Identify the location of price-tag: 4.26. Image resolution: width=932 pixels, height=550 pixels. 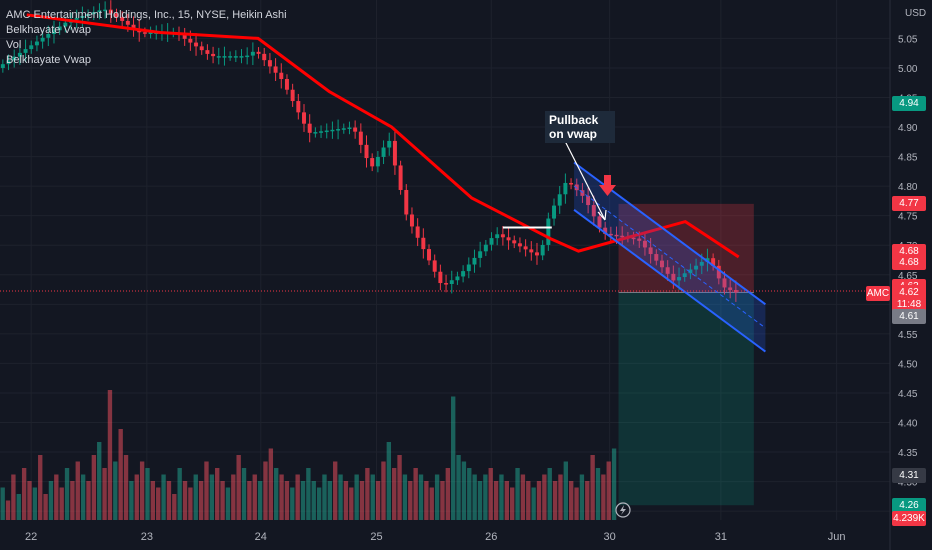
(909, 505).